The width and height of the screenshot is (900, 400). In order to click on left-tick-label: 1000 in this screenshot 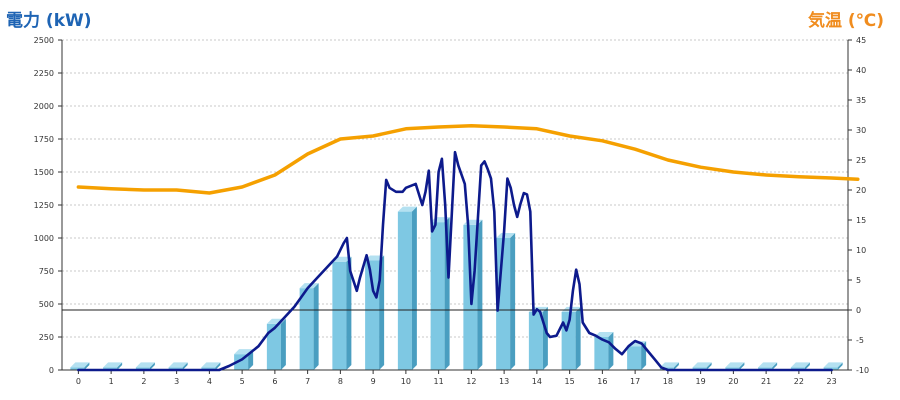, I will do `click(44, 238)`.